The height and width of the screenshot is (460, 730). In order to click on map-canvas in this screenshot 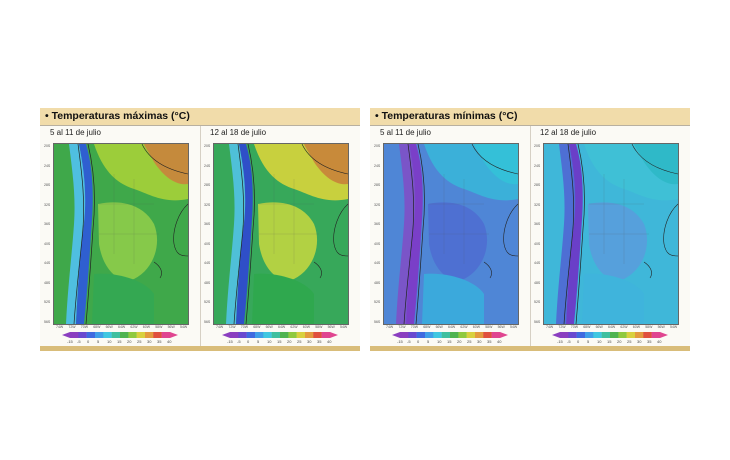, I will do `click(611, 234)`.